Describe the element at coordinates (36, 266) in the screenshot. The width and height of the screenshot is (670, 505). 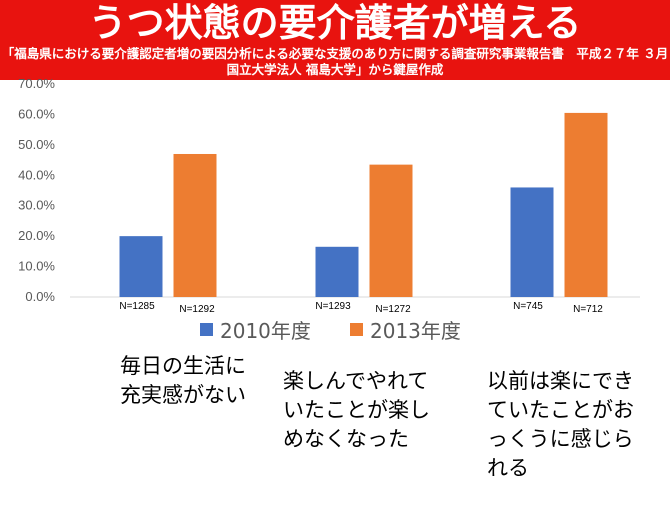
I see `y-tick-label: 10.0%` at that location.